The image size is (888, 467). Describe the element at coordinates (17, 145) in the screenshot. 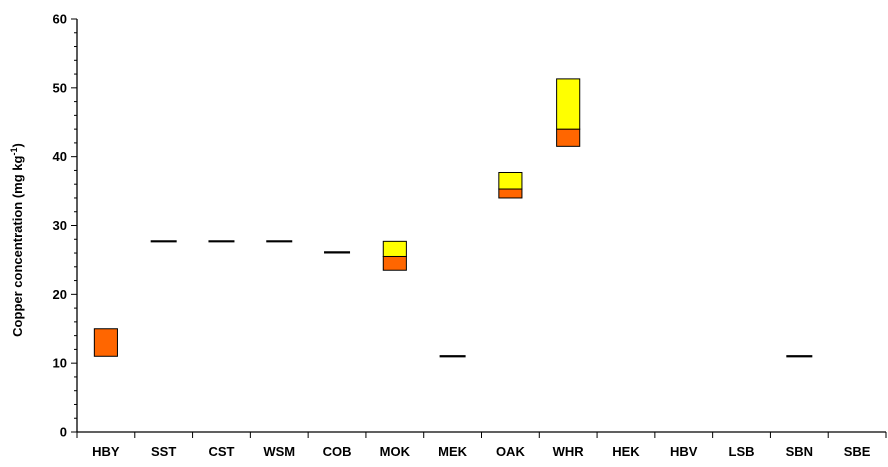

I see `y-axis-title-suffix: )` at that location.